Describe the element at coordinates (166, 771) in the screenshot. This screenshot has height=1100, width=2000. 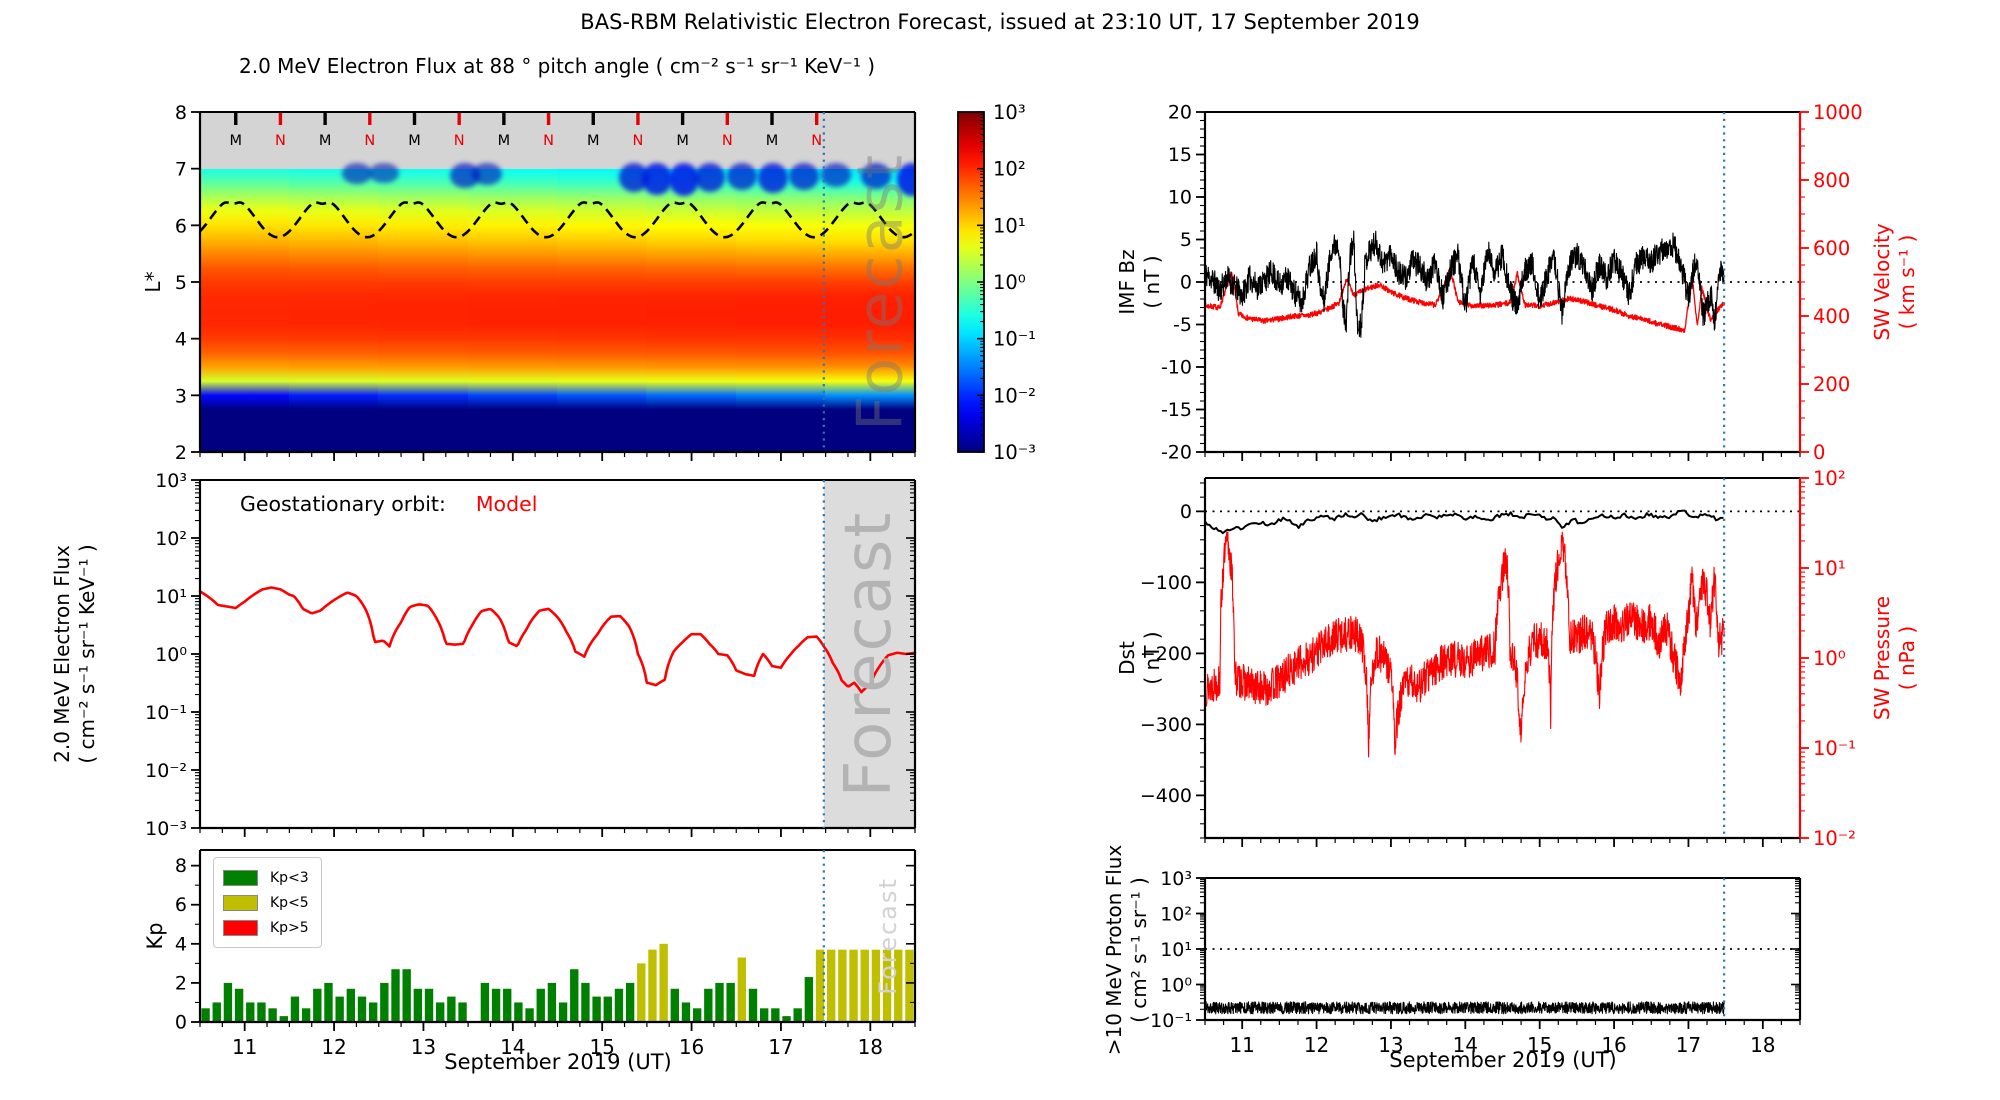
I see `y-tick-label: 10⁻²` at that location.